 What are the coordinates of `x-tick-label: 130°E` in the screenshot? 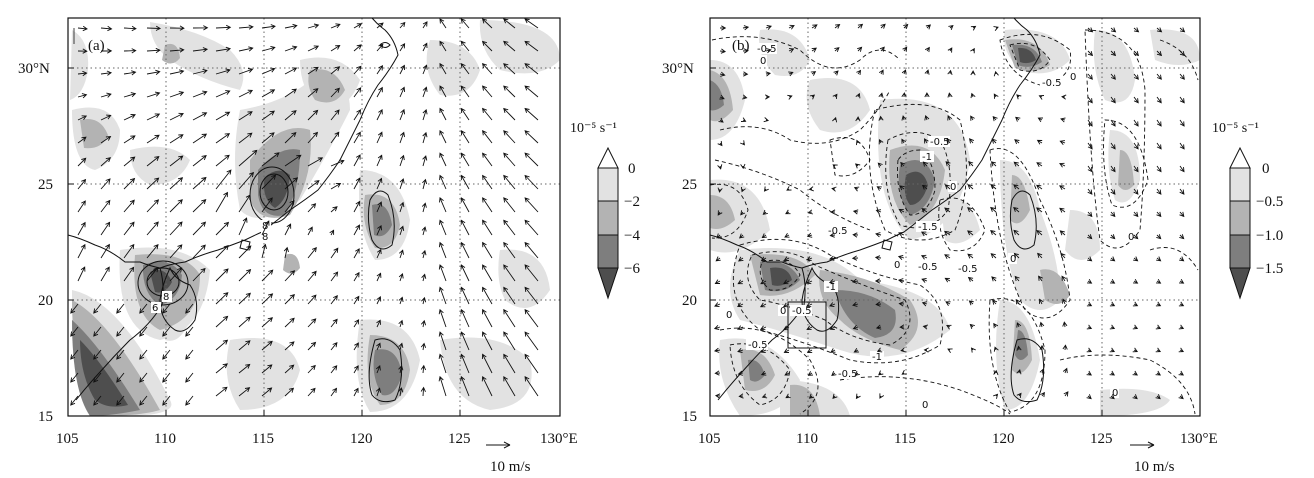 It's located at (559, 439).